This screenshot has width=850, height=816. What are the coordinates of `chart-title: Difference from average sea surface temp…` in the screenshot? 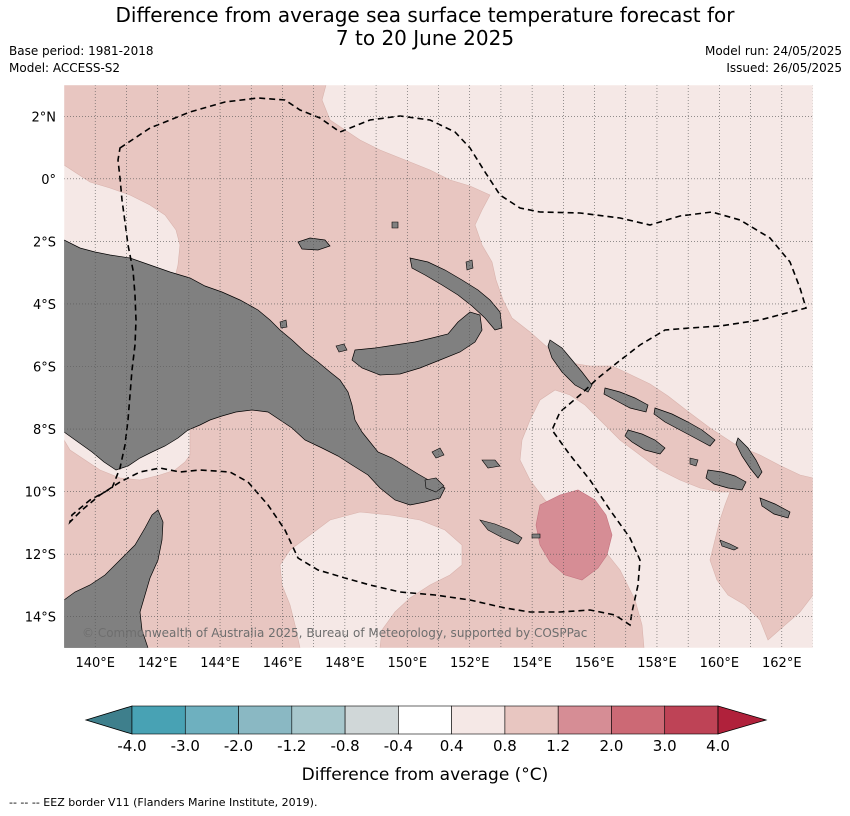 It's located at (425, 27).